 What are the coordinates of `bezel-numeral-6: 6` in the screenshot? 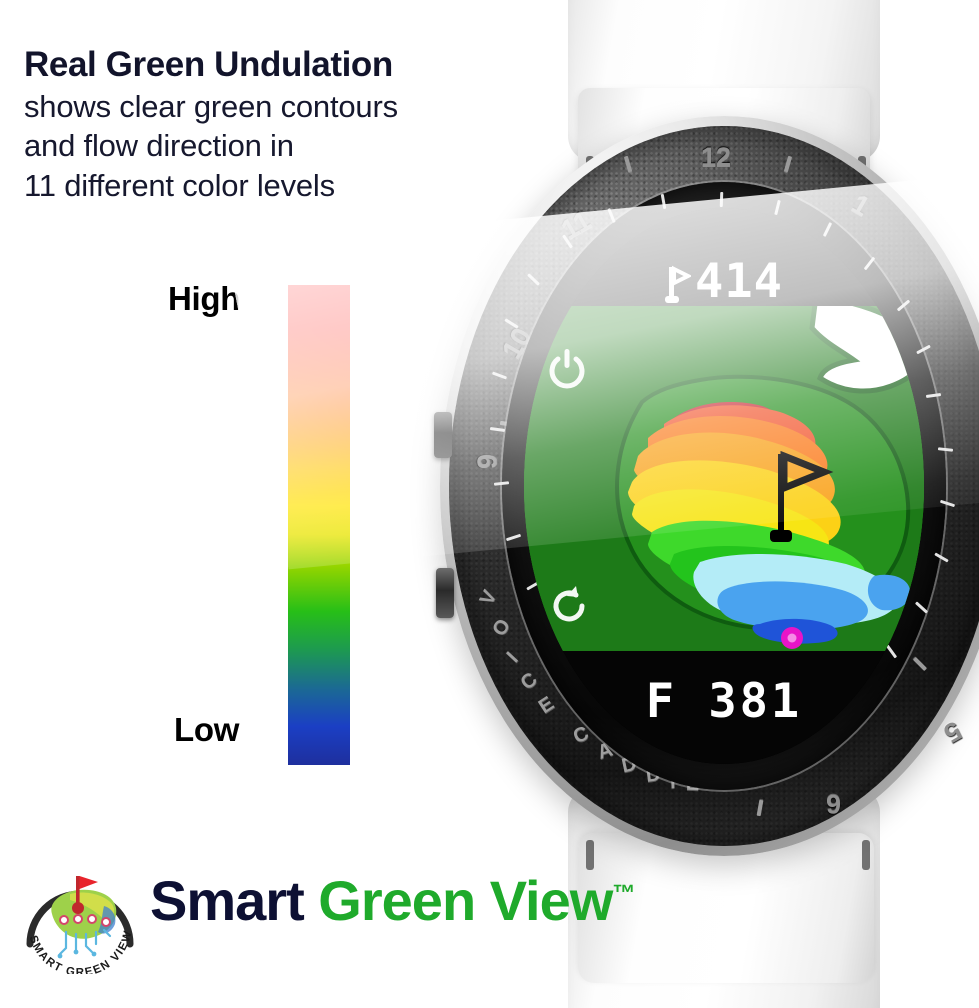 It's located at (834, 804).